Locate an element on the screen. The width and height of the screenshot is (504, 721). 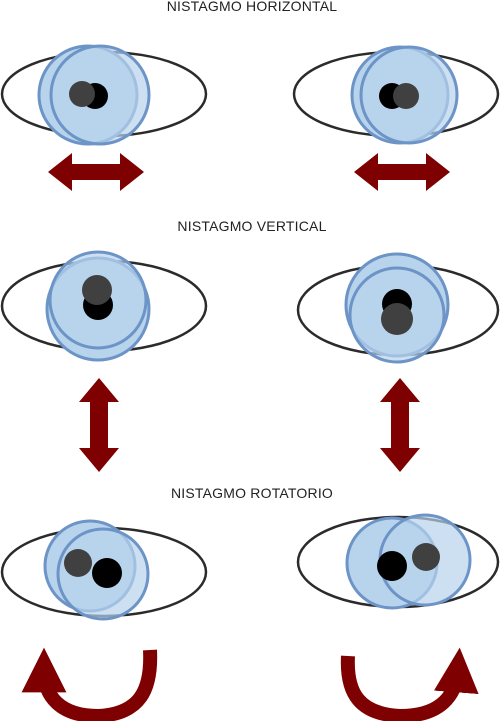
section-title-horizontal: NISTAGMO HORIZONTAL is located at coordinates (252, 7).